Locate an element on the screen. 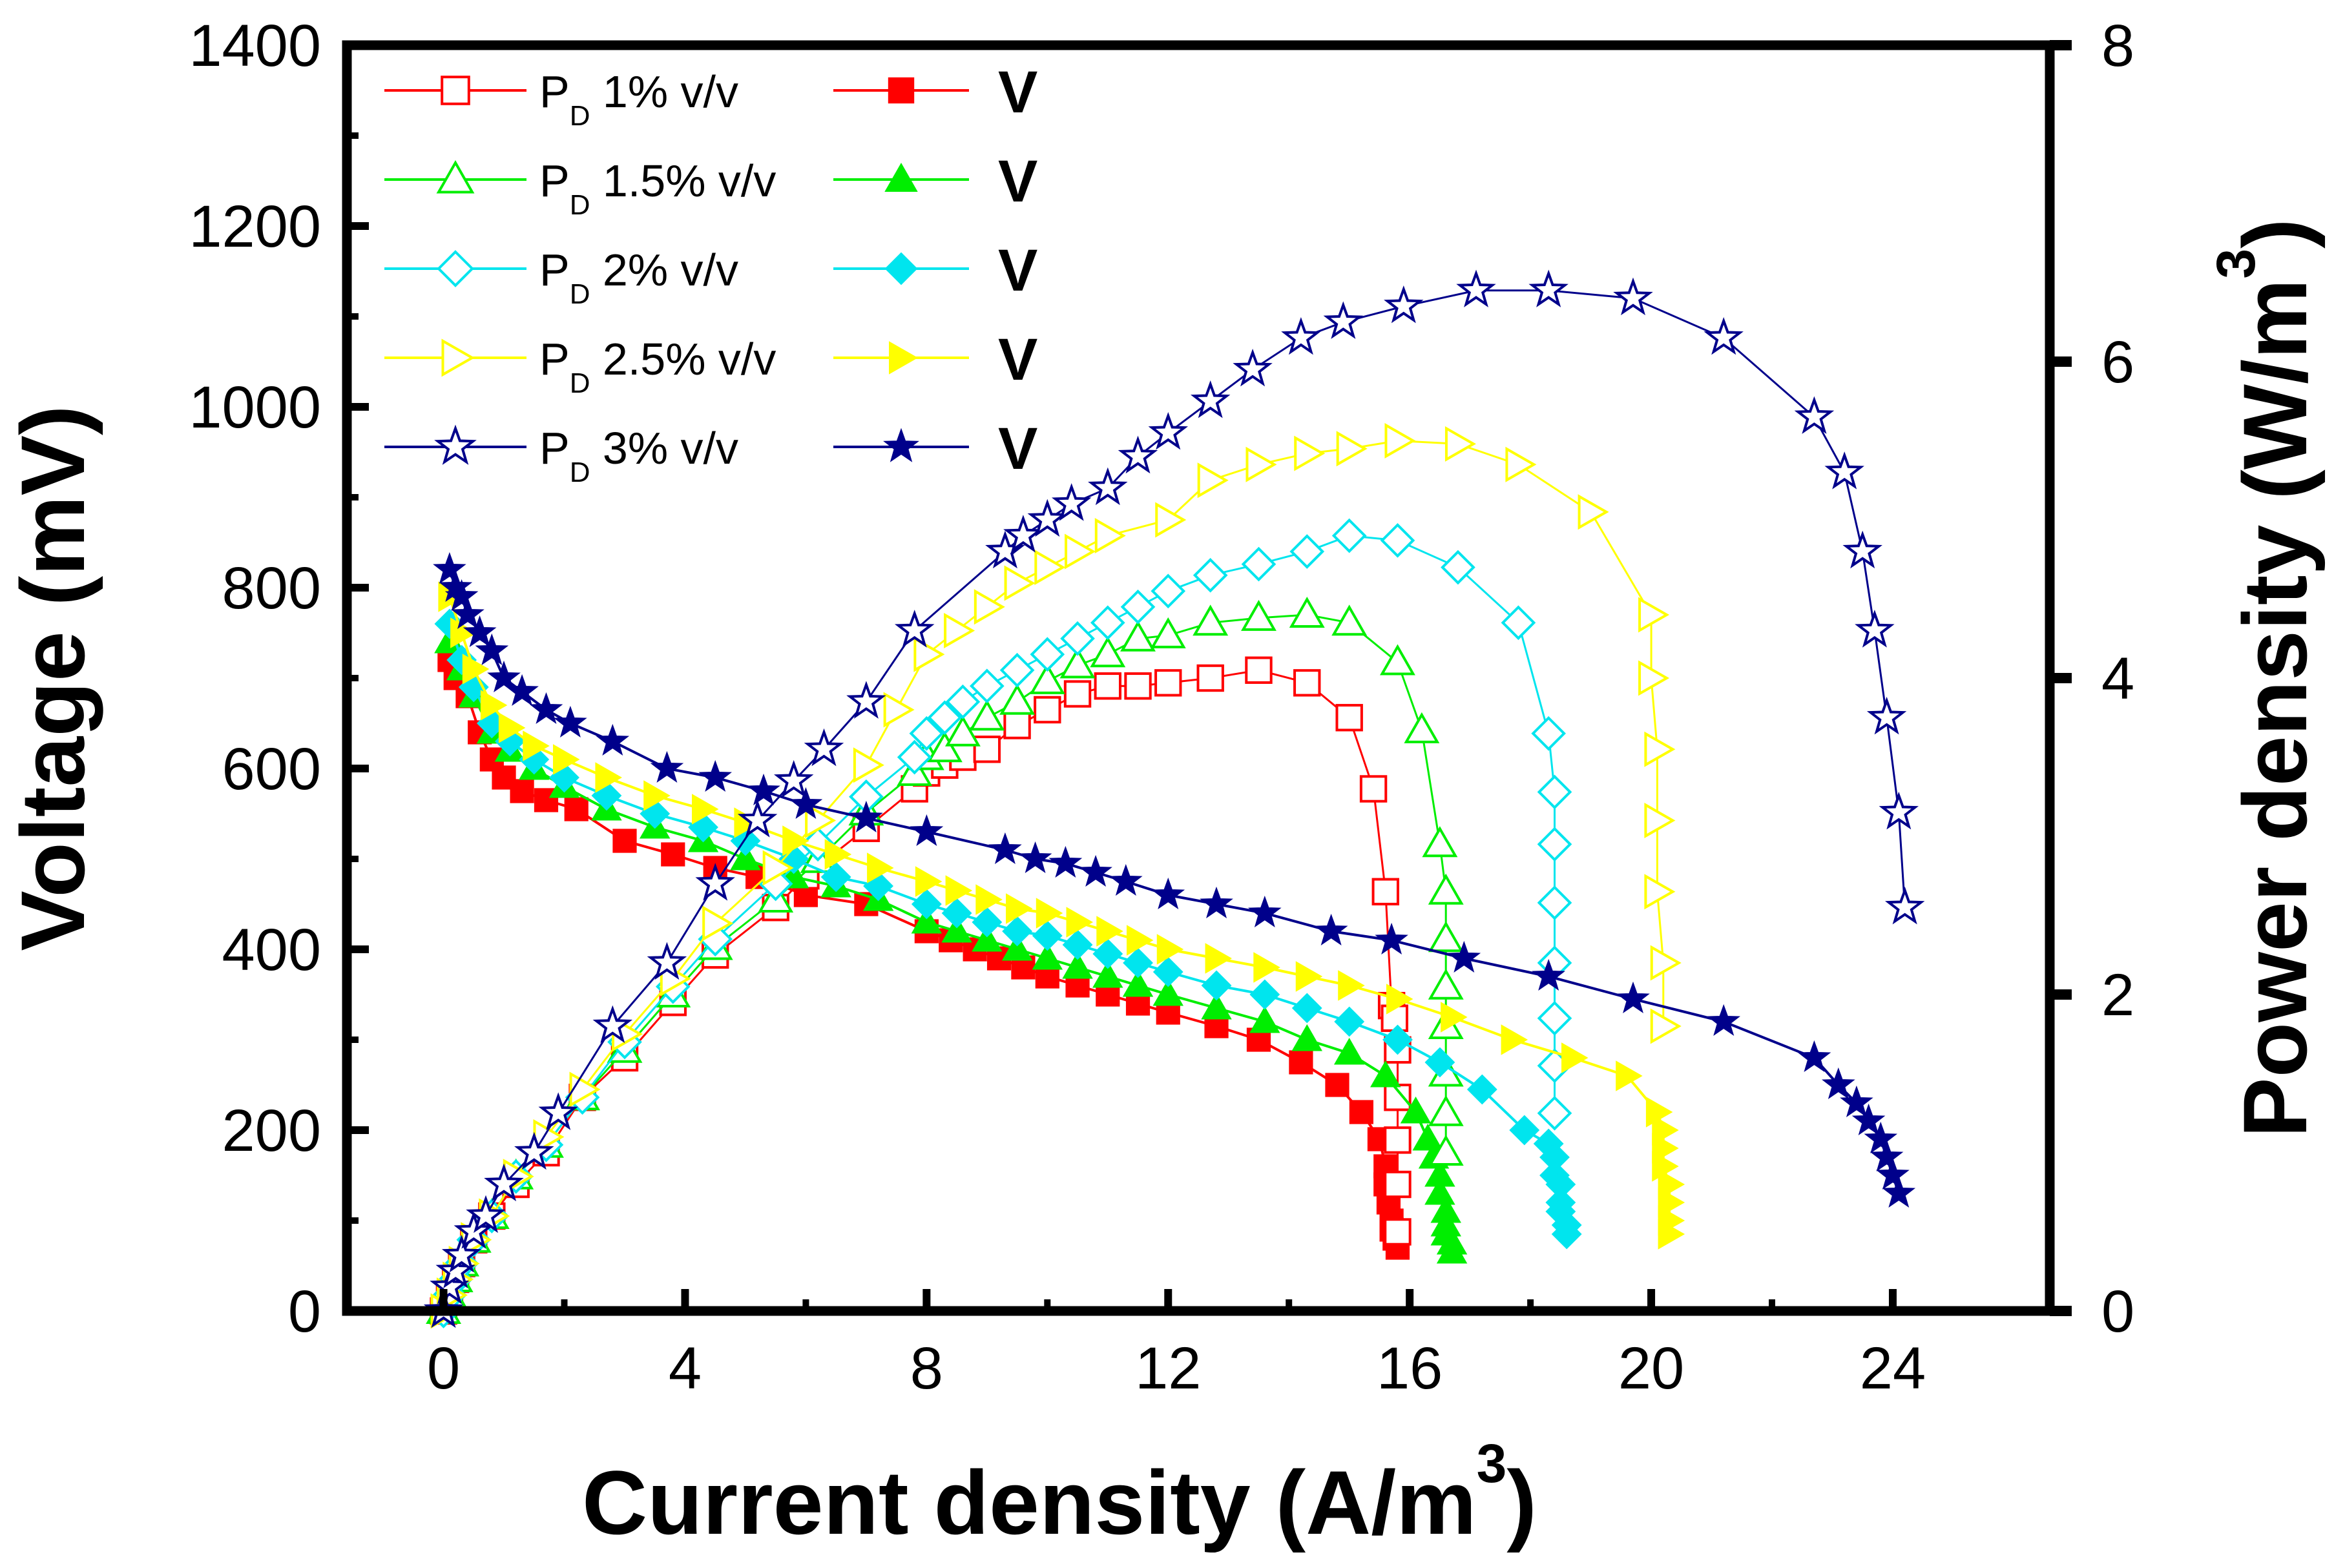 This screenshot has height=1568, width=2334. y-right-axis-title-main: Power density (W/m is located at coordinates (2275, 708).